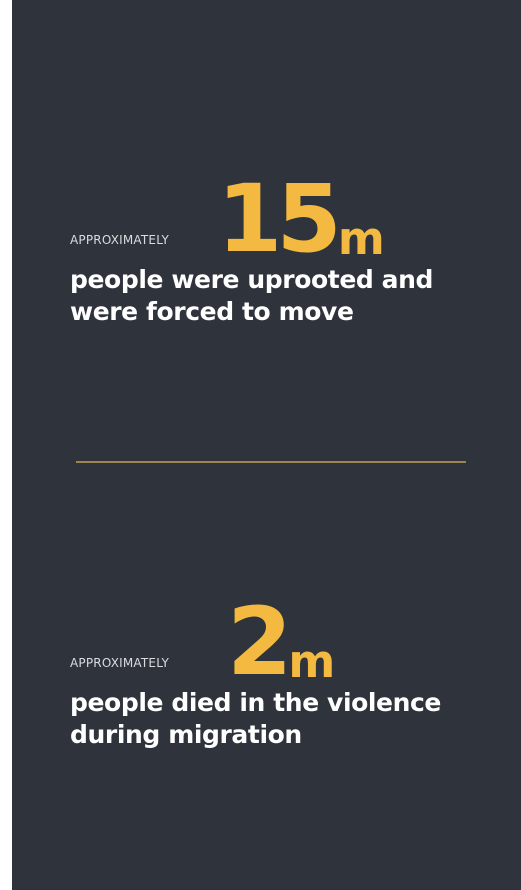  I want to click on stat-uprooted-figure: 15 m, so click(301, 220).